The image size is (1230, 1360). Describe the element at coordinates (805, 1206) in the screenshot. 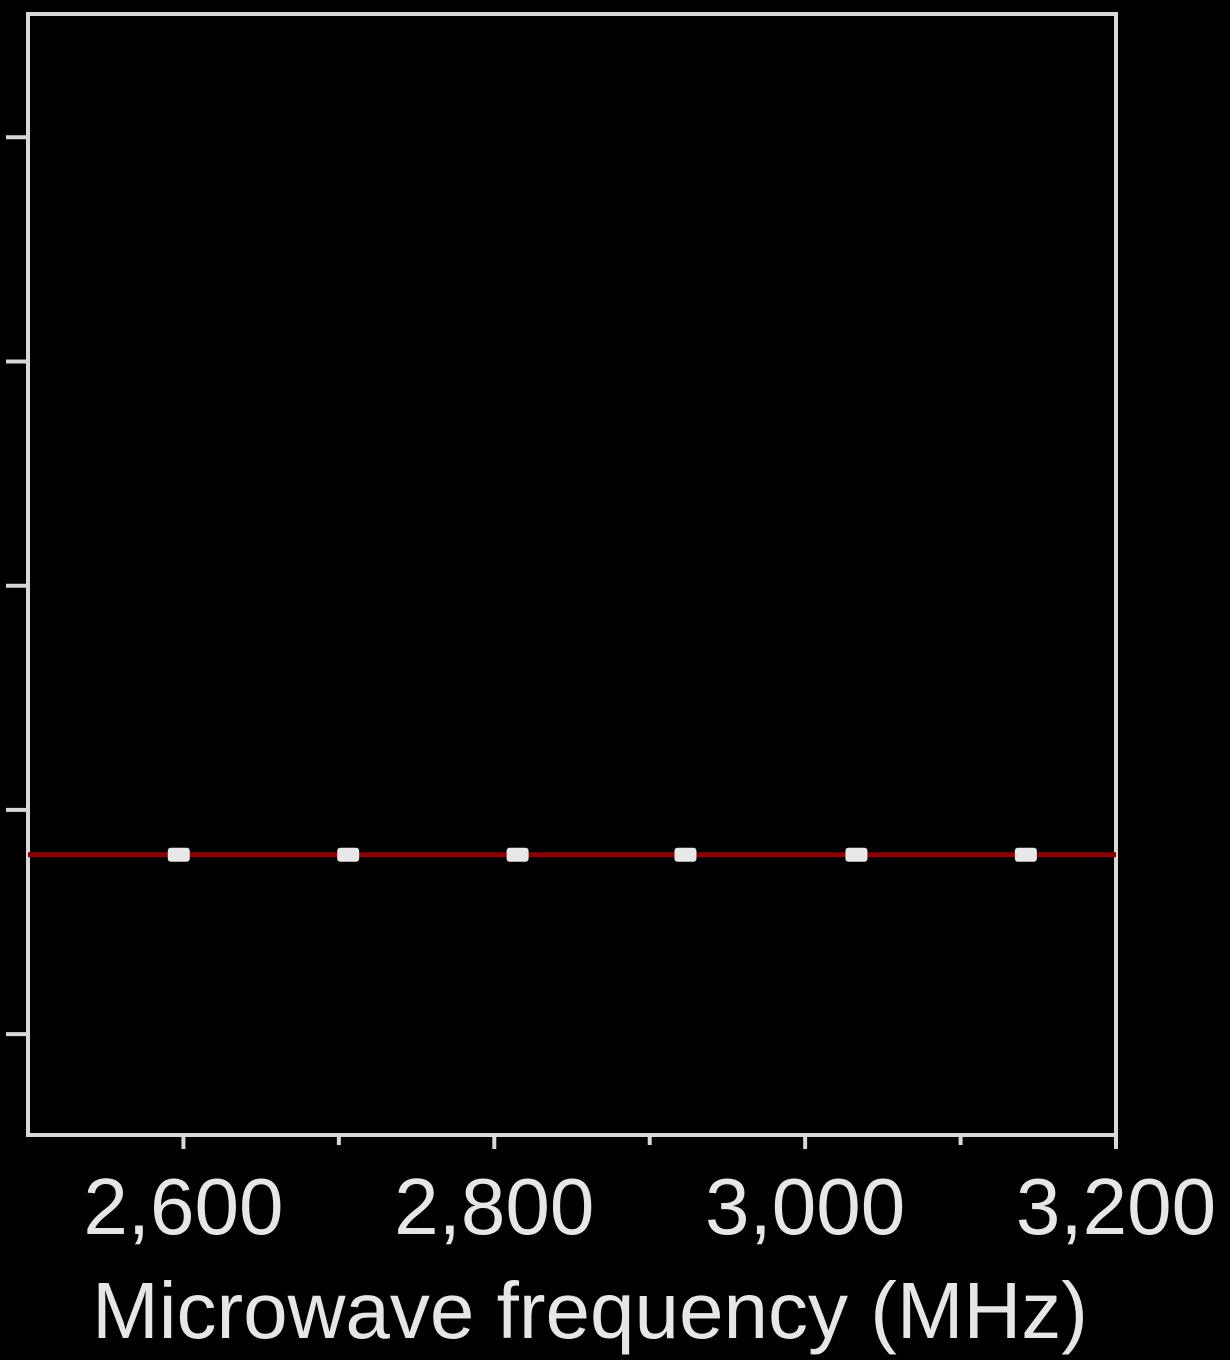

I see `x-tick-label: 3,000` at that location.